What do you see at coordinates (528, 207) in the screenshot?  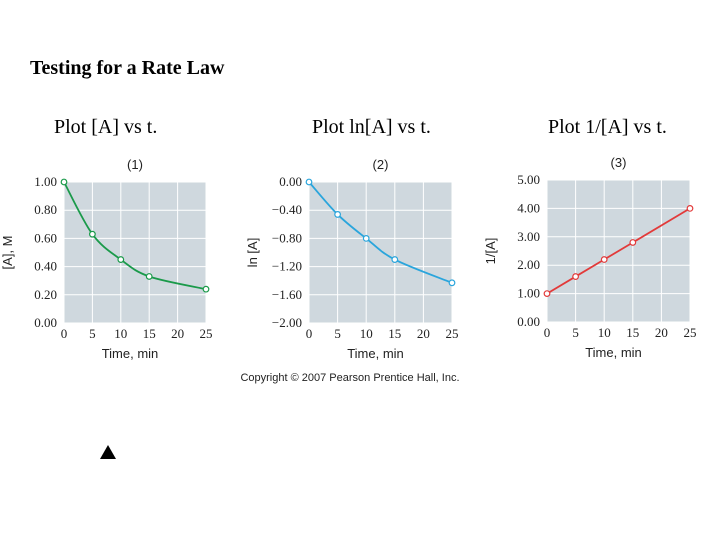 I see `y-tick-label: 4.00` at bounding box center [528, 207].